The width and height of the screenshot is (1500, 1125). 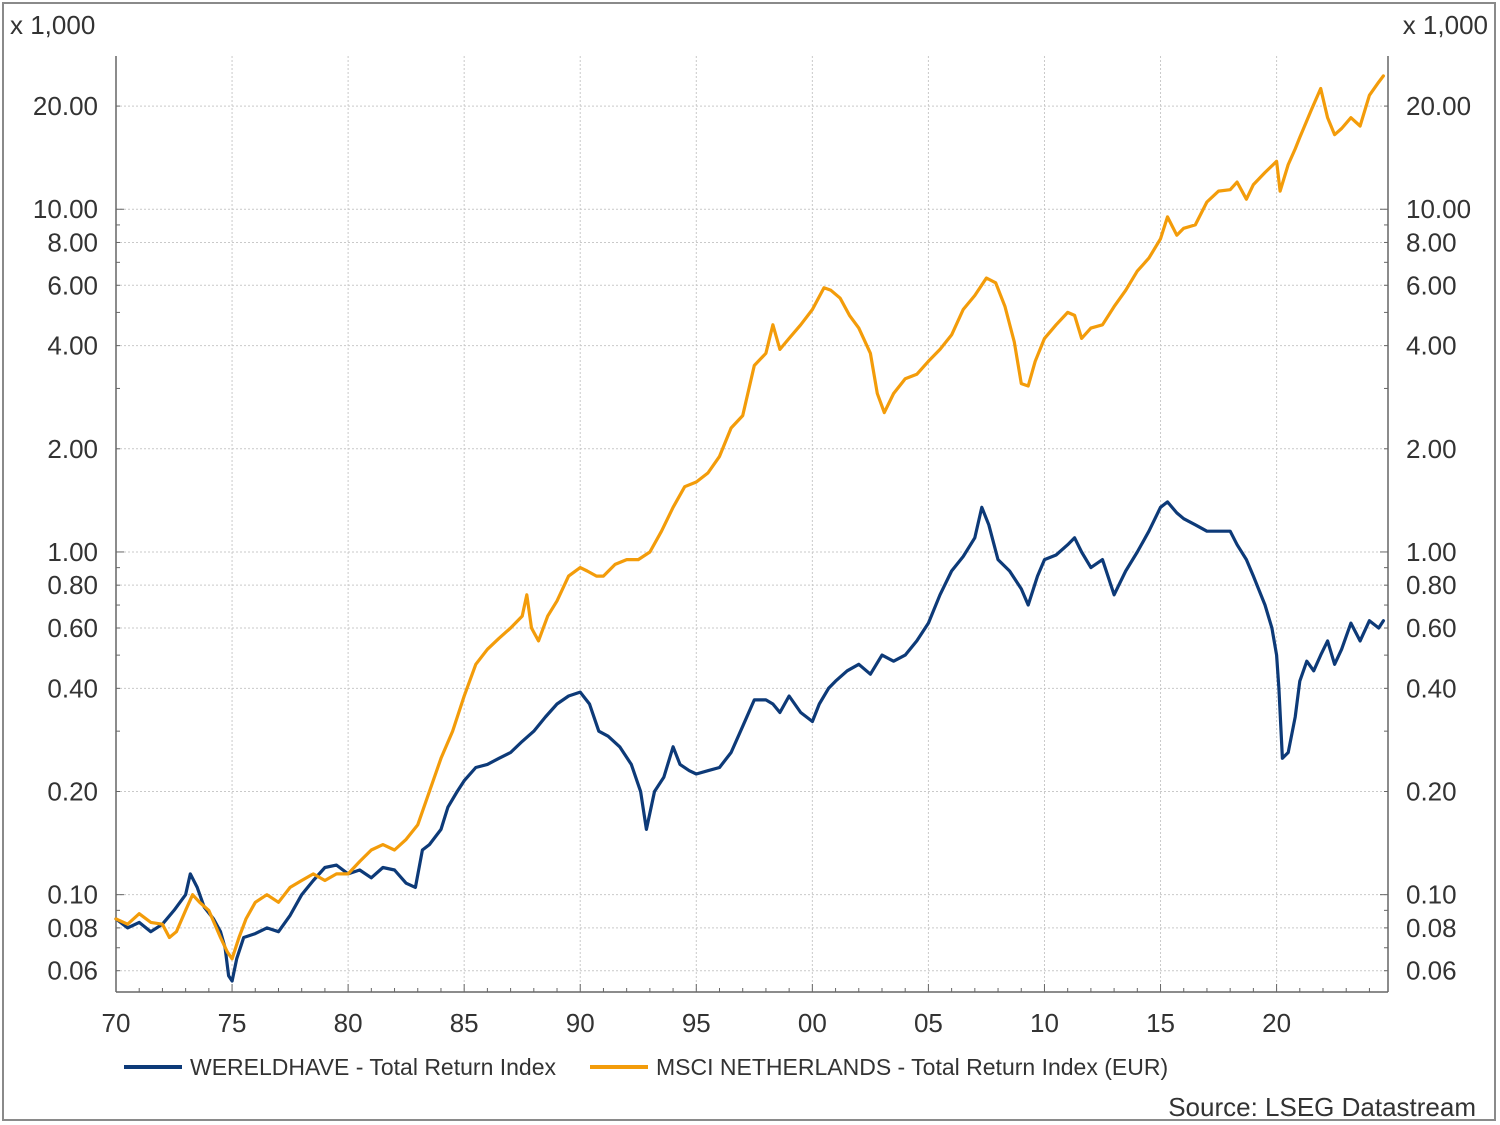 What do you see at coordinates (1276, 1023) in the screenshot?
I see `x-tick-label: 20` at bounding box center [1276, 1023].